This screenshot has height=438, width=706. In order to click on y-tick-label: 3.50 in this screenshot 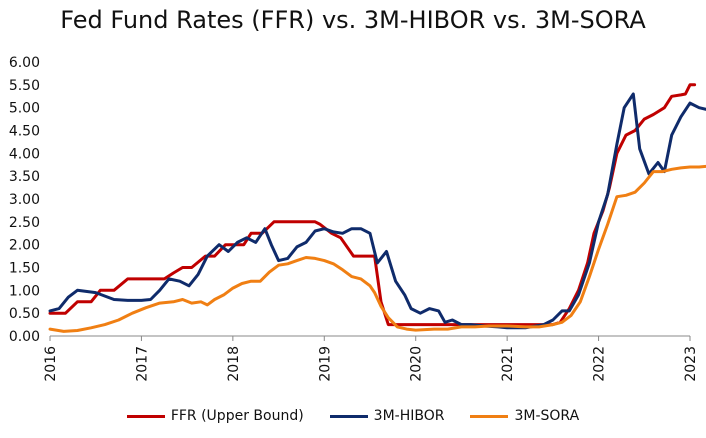, I will do `click(24, 177)`.